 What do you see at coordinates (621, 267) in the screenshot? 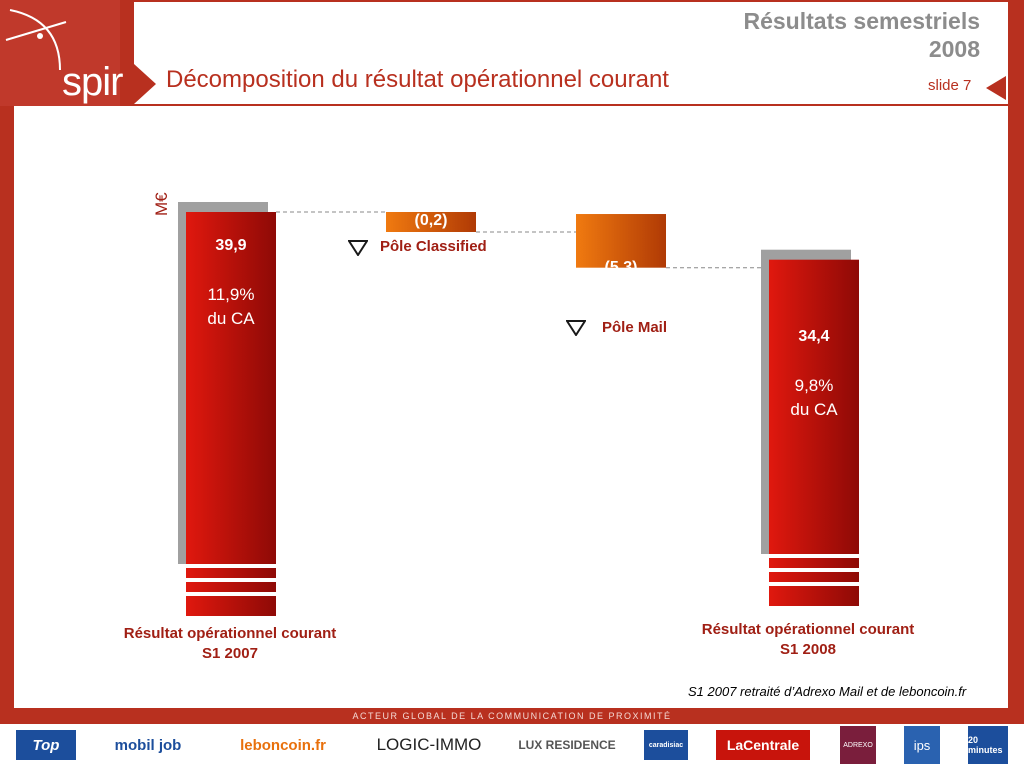
I see `value-label-mail: (5,3)` at bounding box center [621, 267].